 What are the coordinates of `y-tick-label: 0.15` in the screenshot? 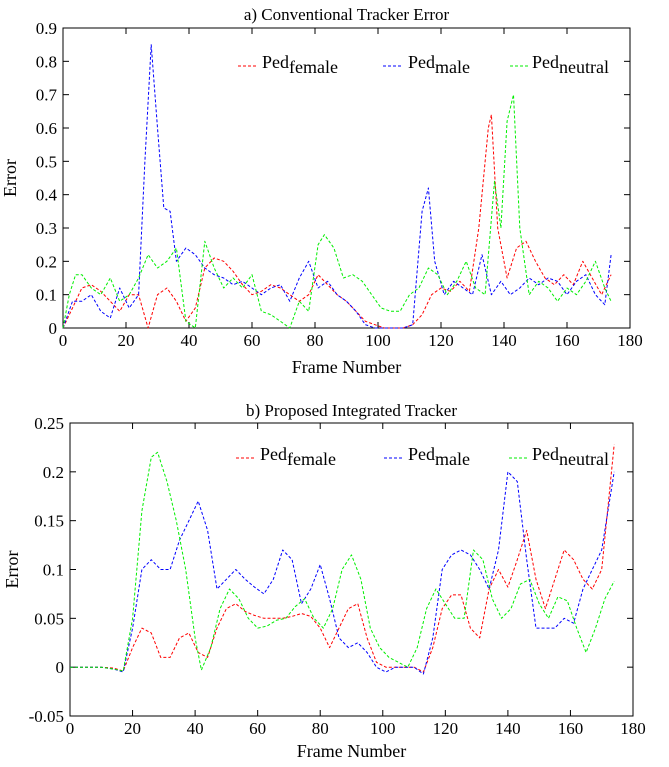 It's located at (49, 521).